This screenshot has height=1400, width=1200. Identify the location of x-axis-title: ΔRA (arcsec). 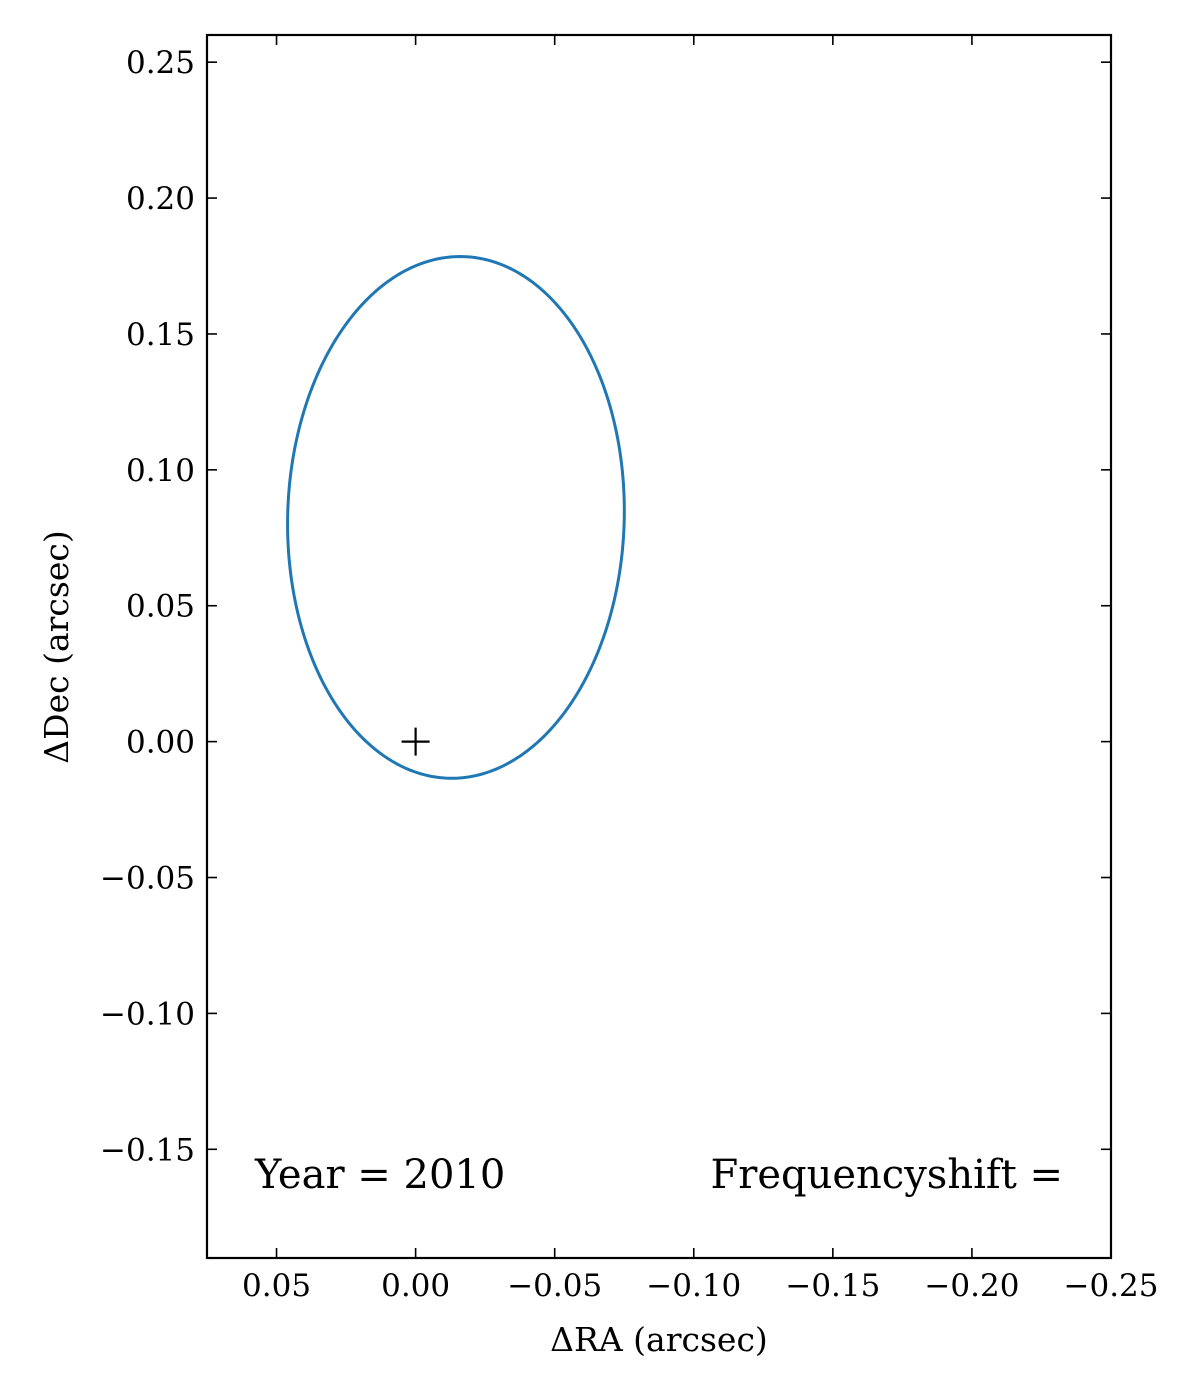
(659, 1339).